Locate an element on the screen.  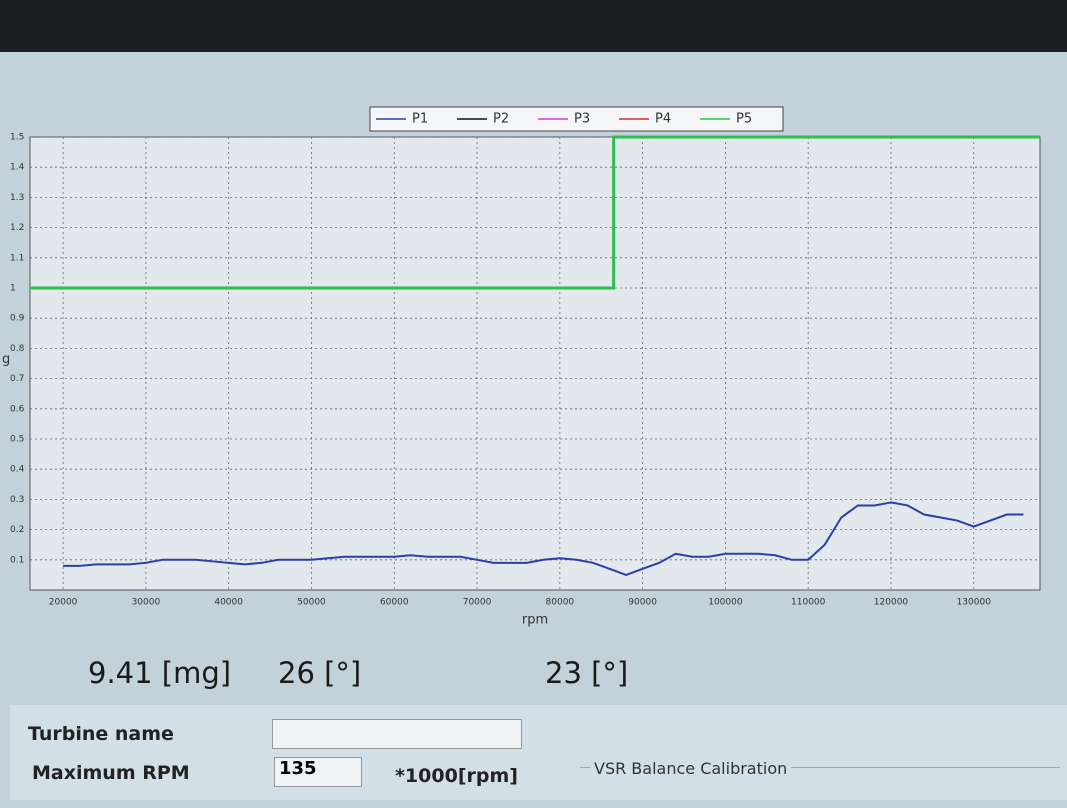
y-tick-label: 0.8 is located at coordinates (17, 349).